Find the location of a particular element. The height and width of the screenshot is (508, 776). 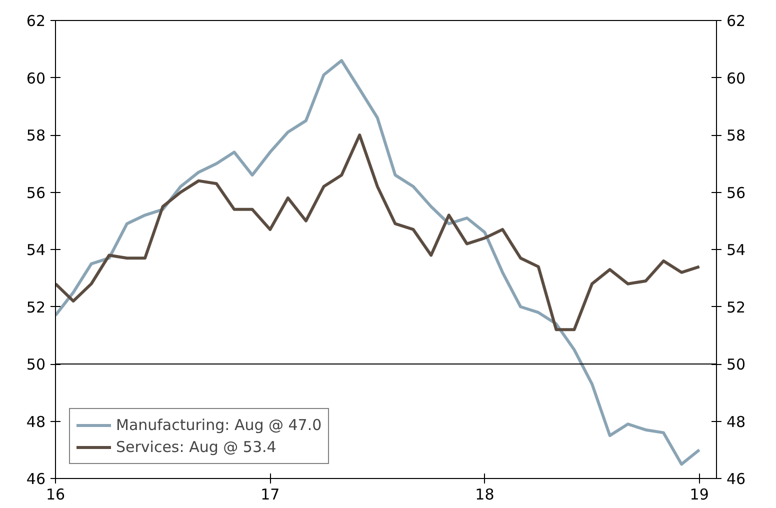

legend-label: Services: Aug @ 53.4 is located at coordinates (196, 447).